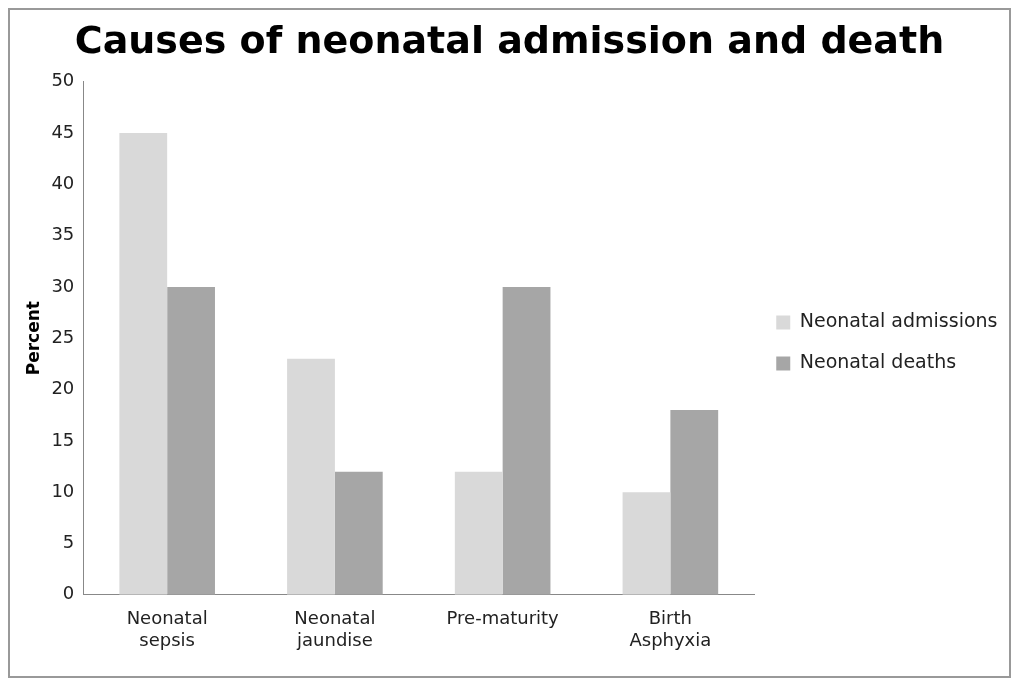  What do you see at coordinates (63, 234) in the screenshot?
I see `y-tick-label: 35` at bounding box center [63, 234].